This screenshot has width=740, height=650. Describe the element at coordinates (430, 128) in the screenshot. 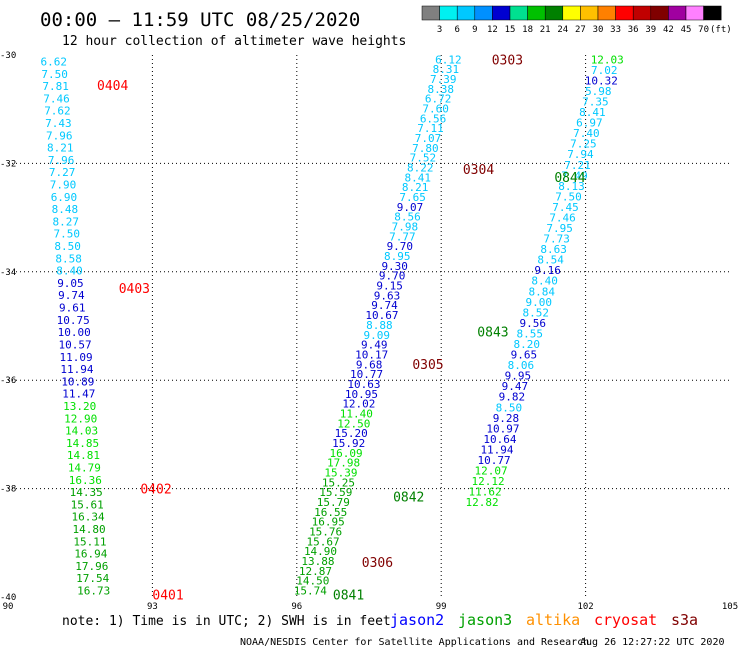

I see `wave-height-label: 7.11` at that location.